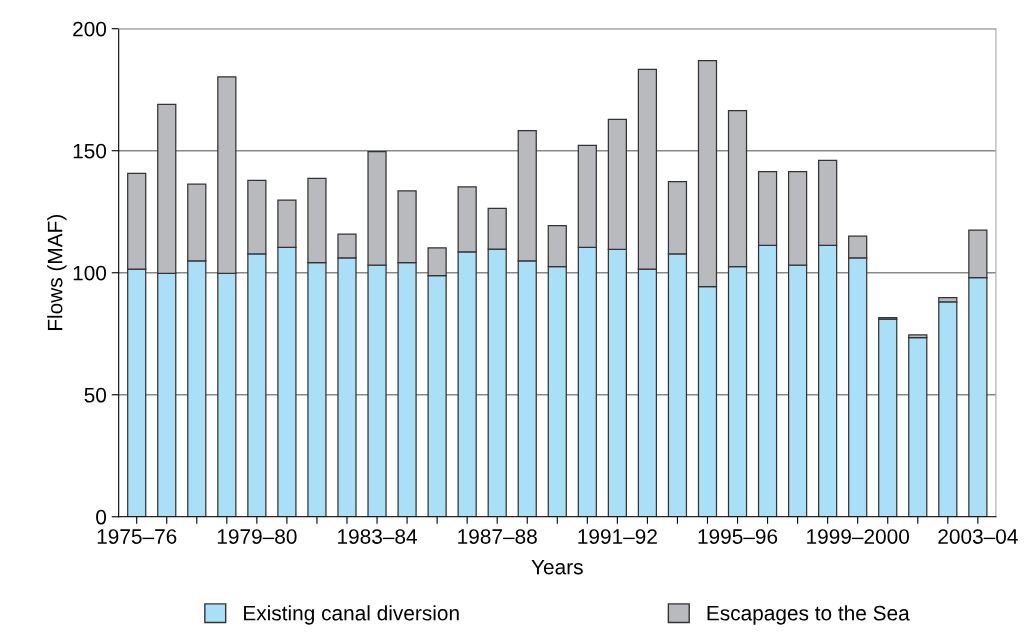 The width and height of the screenshot is (1032, 638). I want to click on x-tick-label: 1975–76, so click(137, 536).